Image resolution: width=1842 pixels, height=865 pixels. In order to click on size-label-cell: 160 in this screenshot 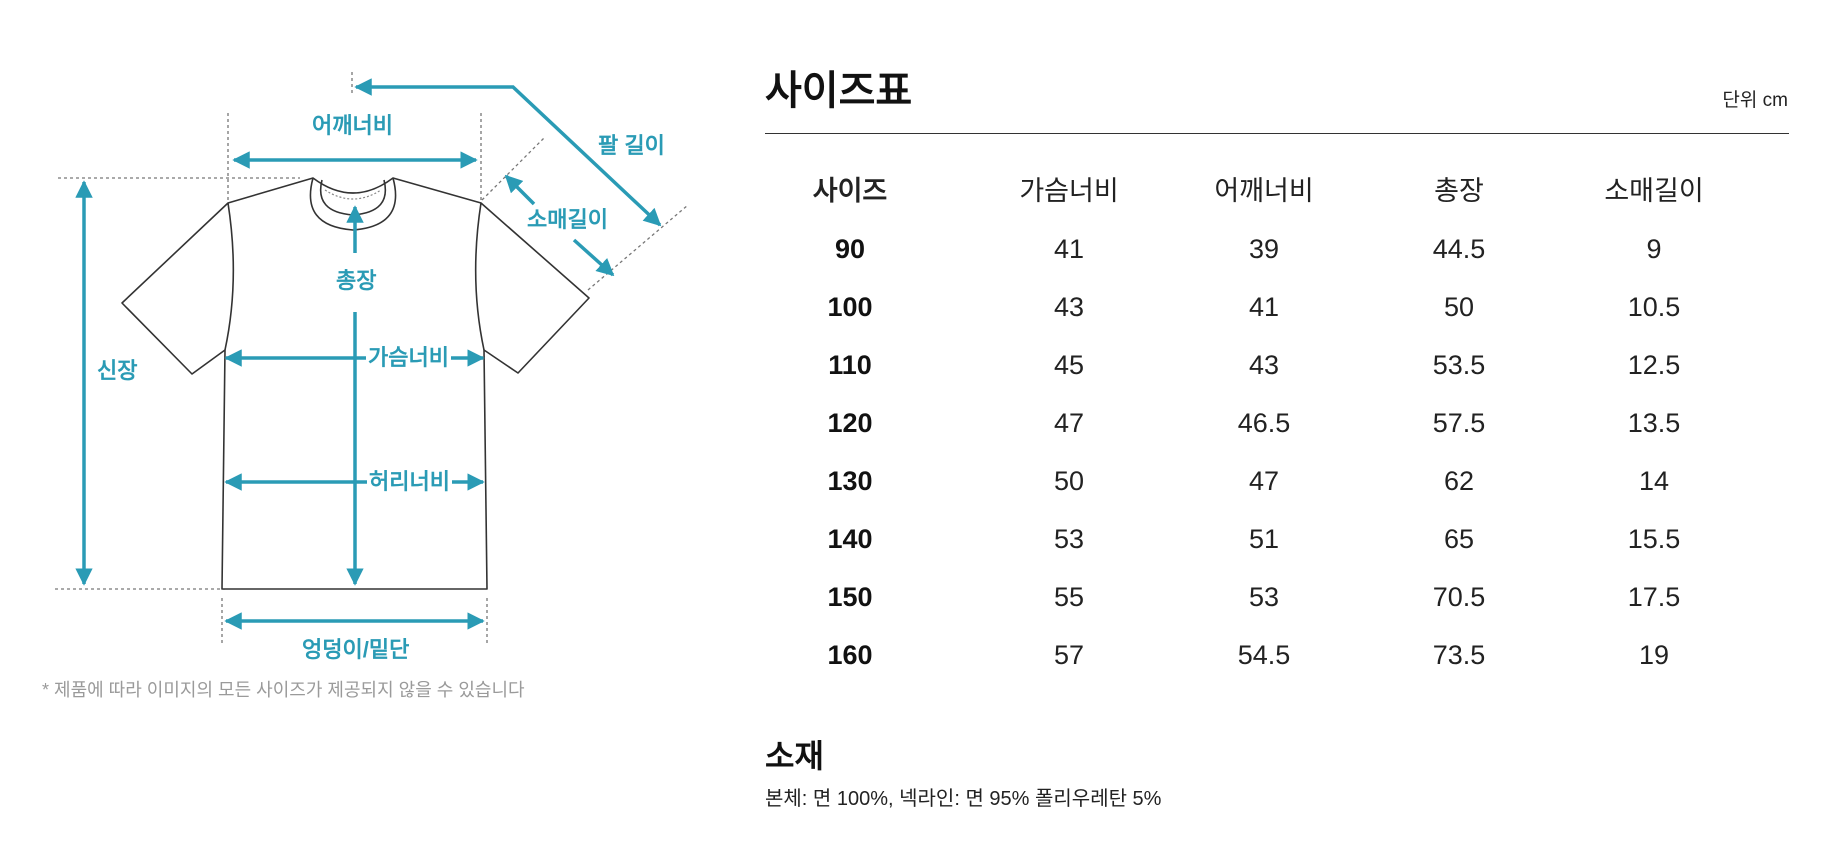, I will do `click(850, 655)`.